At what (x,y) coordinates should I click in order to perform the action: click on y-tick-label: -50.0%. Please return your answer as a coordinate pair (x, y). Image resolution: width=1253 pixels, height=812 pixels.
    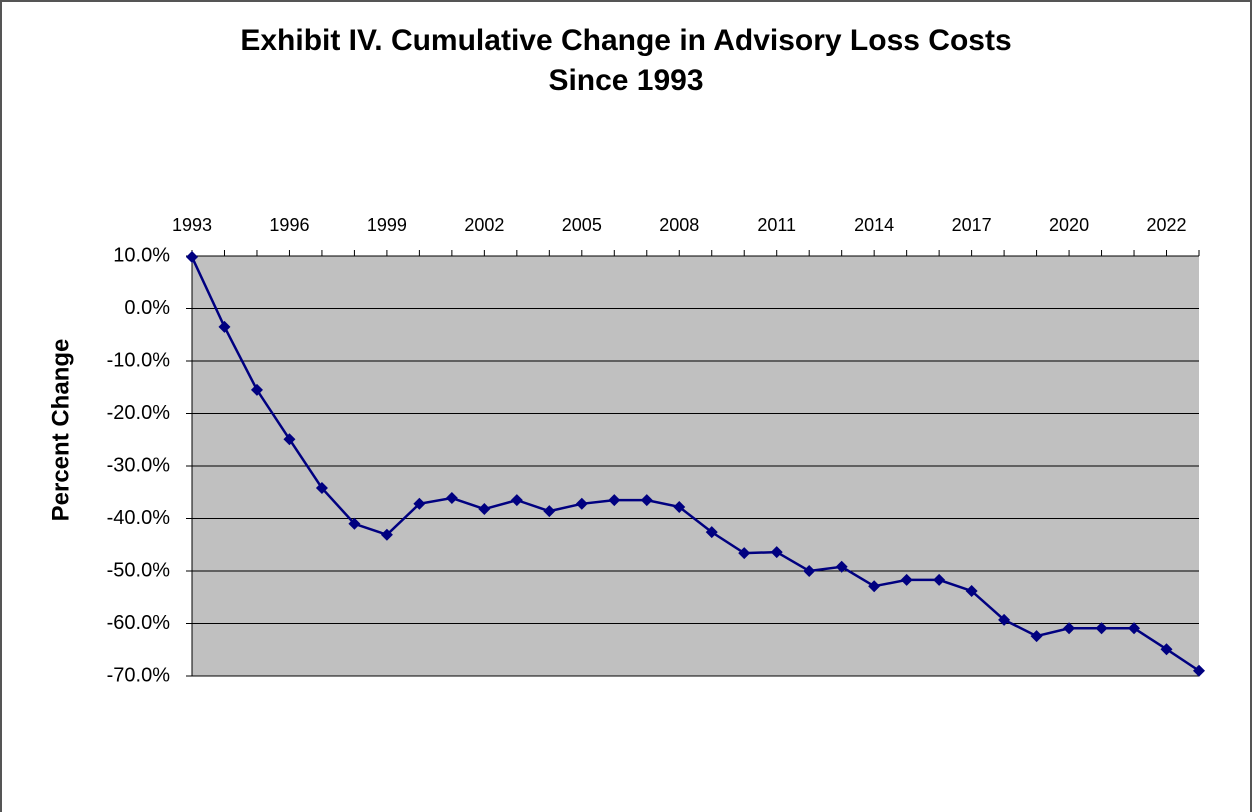
    Looking at the image, I should click on (139, 570).